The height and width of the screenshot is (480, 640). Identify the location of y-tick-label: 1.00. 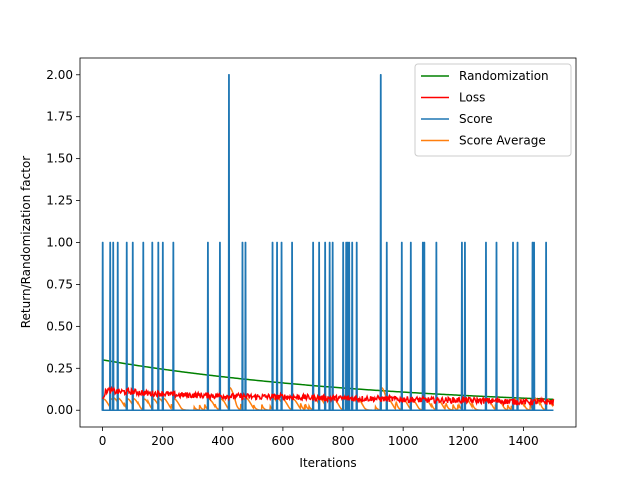
(59, 243).